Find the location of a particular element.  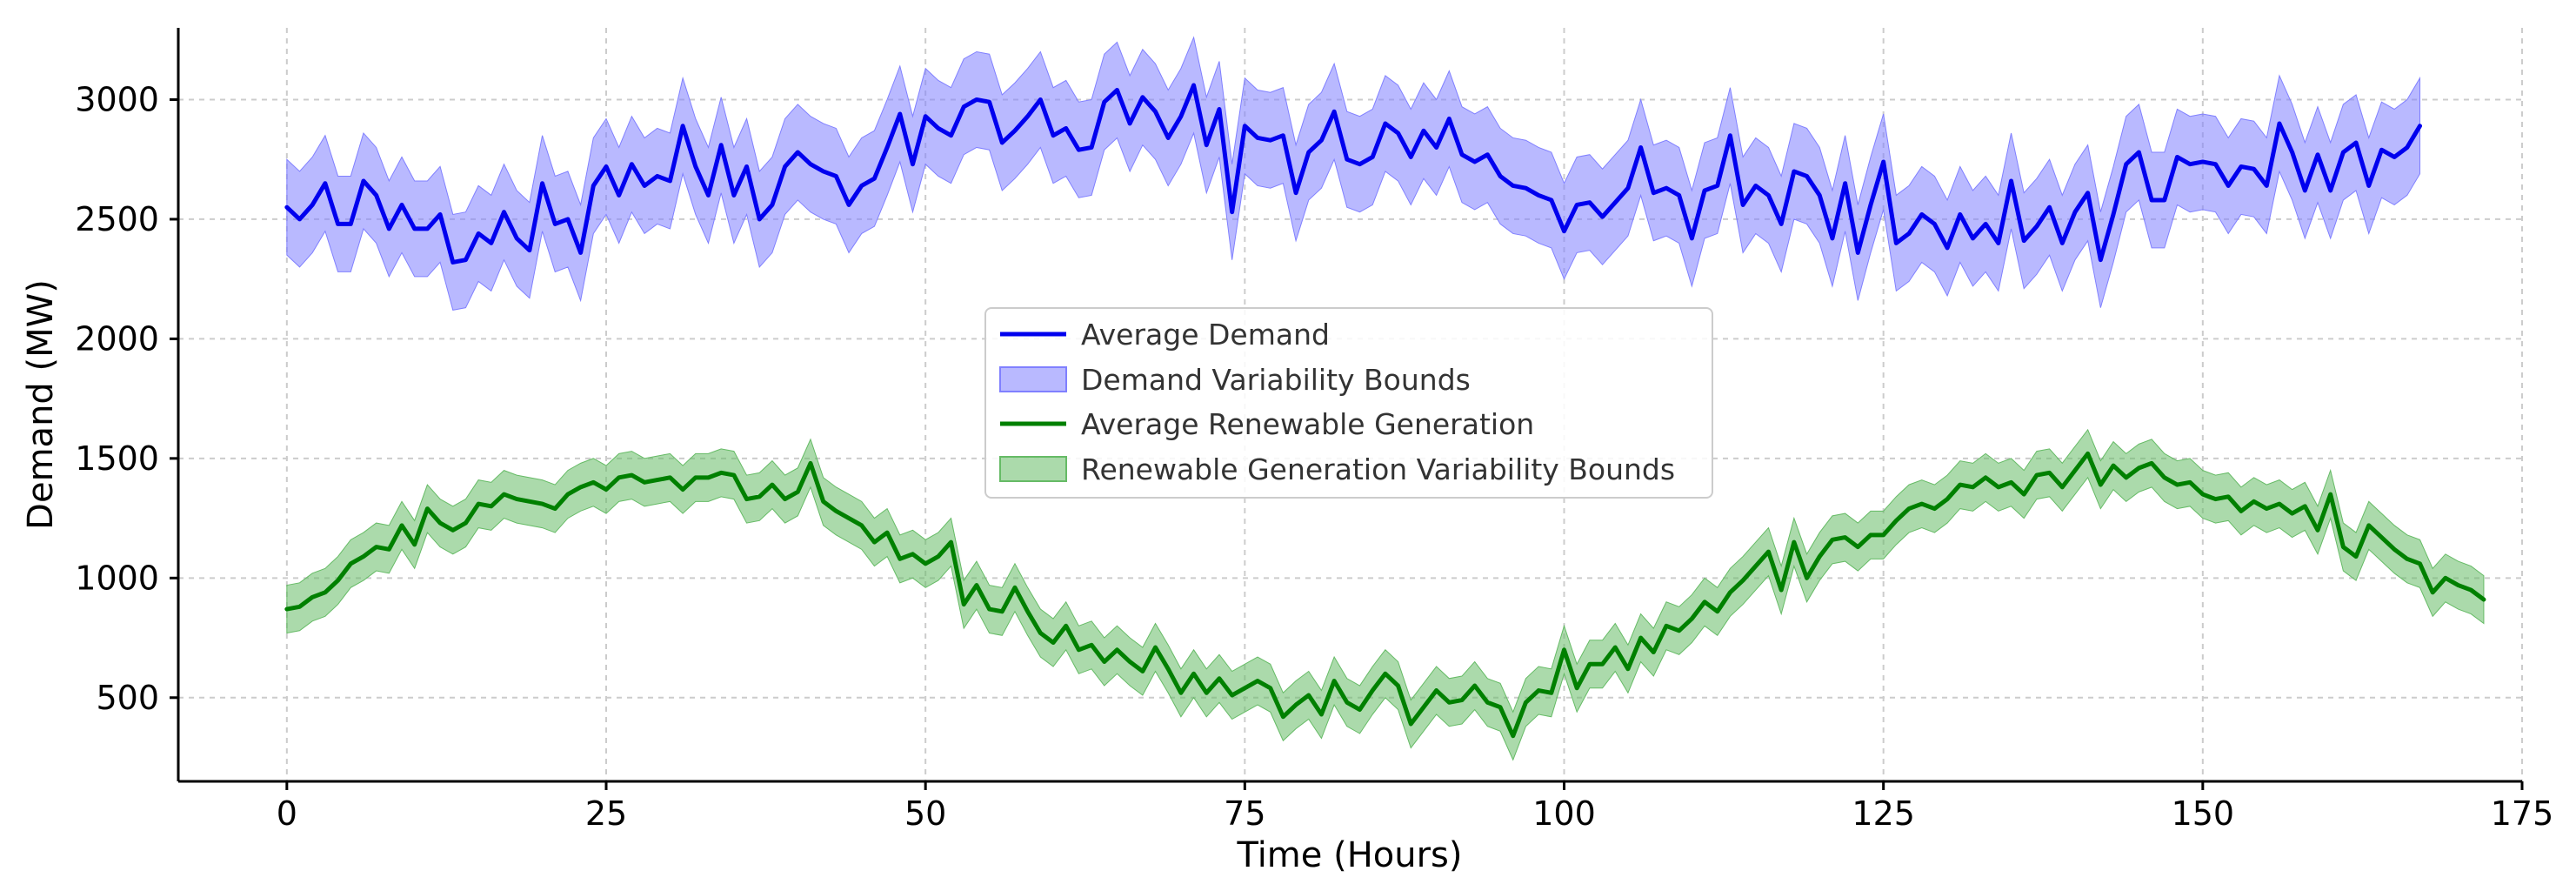

legend-frame is located at coordinates (1348, 403).